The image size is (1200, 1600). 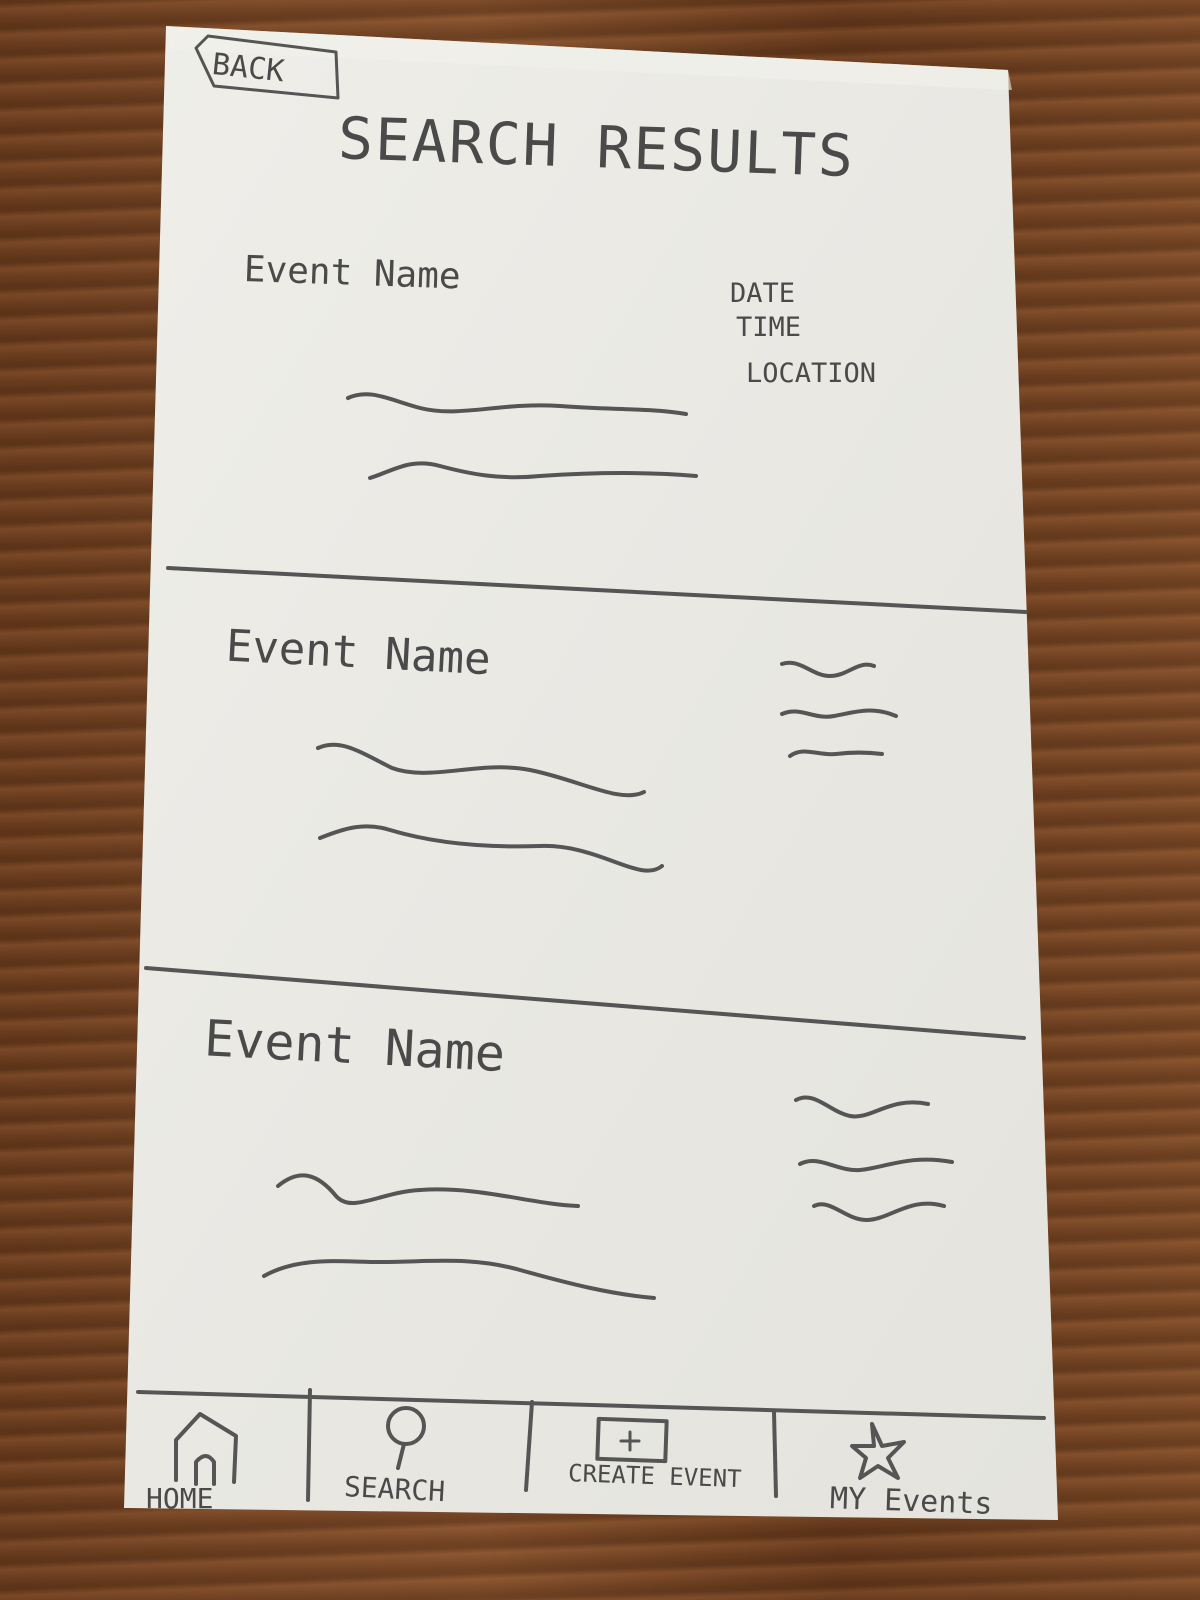 What do you see at coordinates (911, 1501) in the screenshot?
I see `nav-my-events-label: MY Events` at bounding box center [911, 1501].